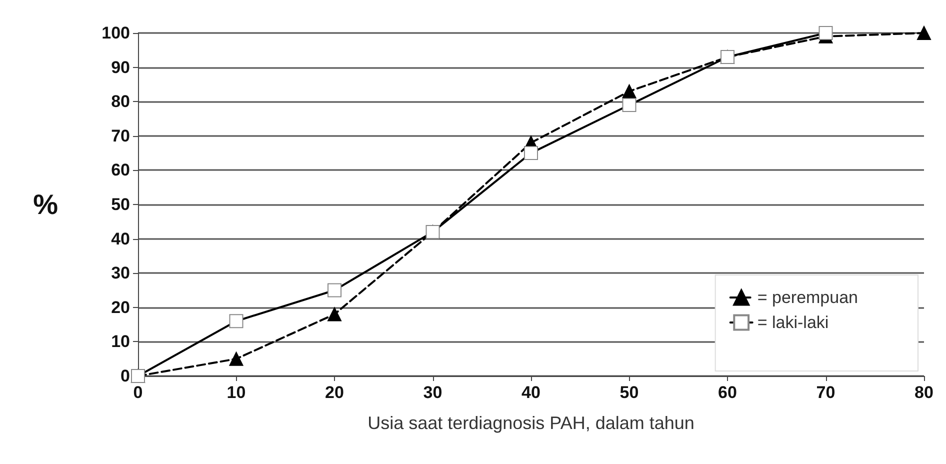 The image size is (946, 464). Describe the element at coordinates (120, 238) in the screenshot. I see `y-tick-label: 40` at that location.